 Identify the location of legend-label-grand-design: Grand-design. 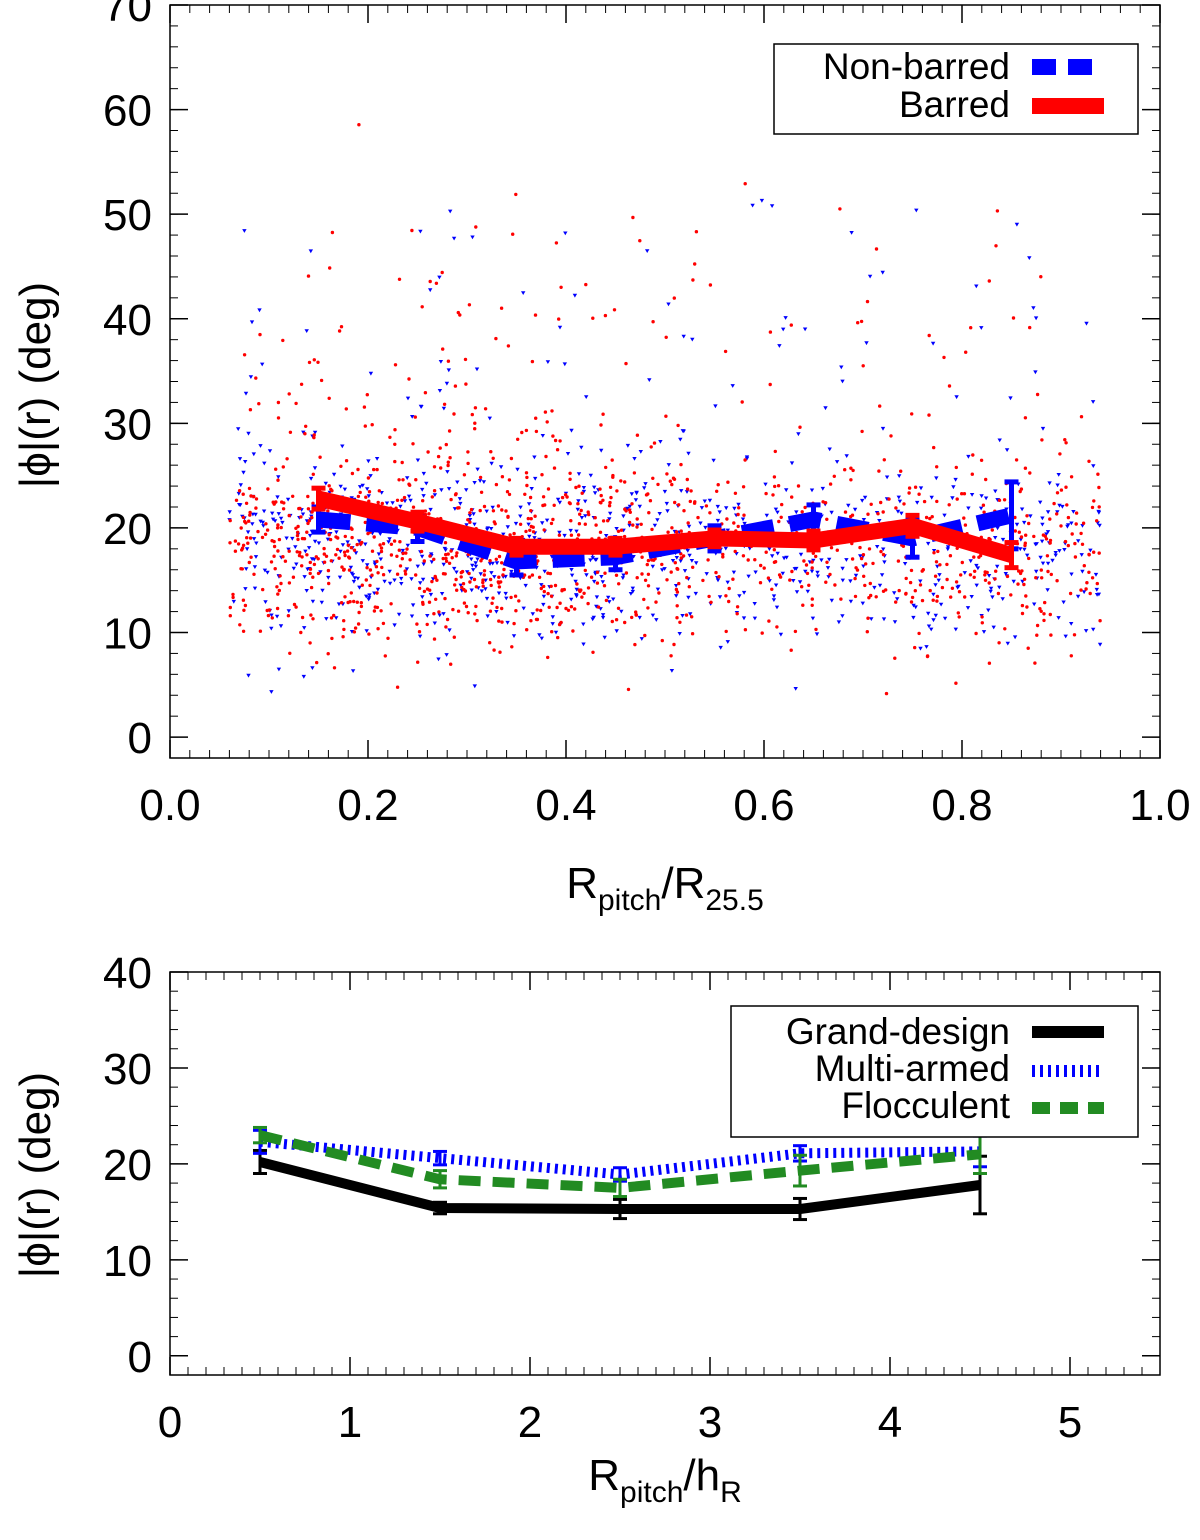
(898, 1031).